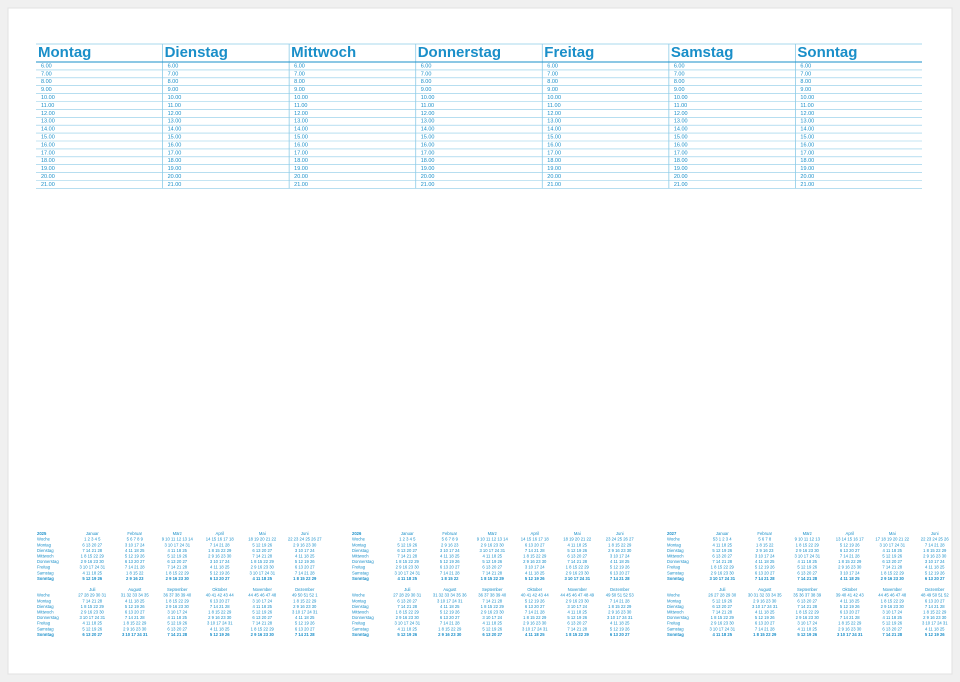 This screenshot has width=960, height=682. Describe the element at coordinates (44, 623) in the screenshot. I see `row-label: Freitag` at that location.